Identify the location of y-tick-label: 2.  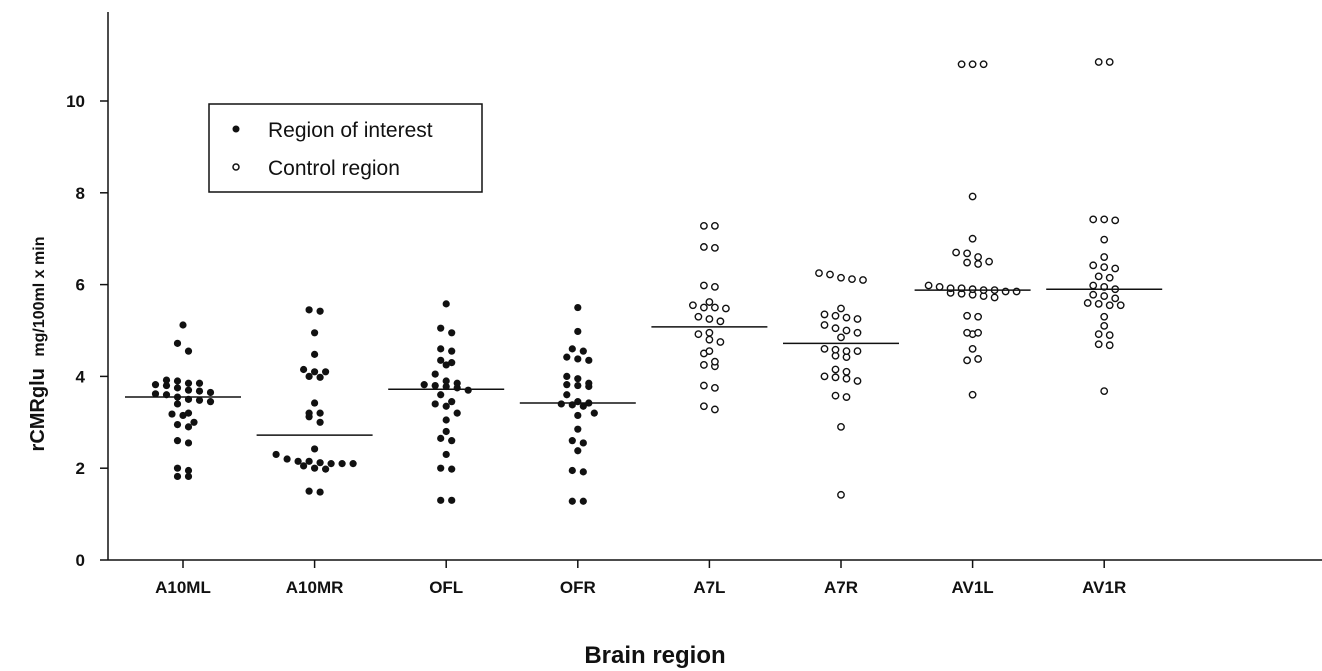
(80, 468).